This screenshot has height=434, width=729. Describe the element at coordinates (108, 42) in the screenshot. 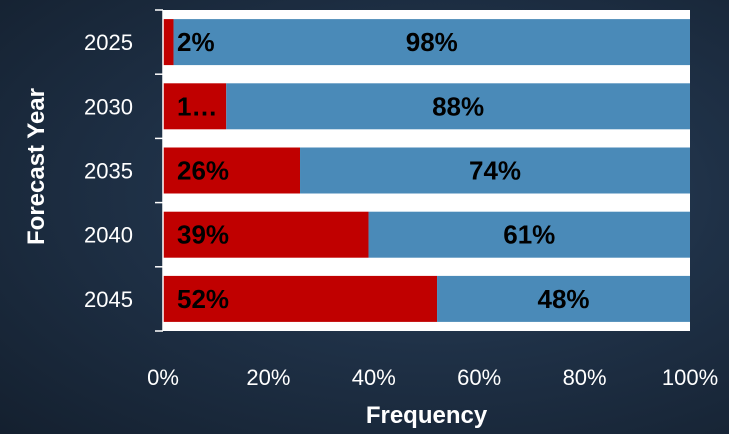

I see `y-tick-label-2025: 2025` at that location.